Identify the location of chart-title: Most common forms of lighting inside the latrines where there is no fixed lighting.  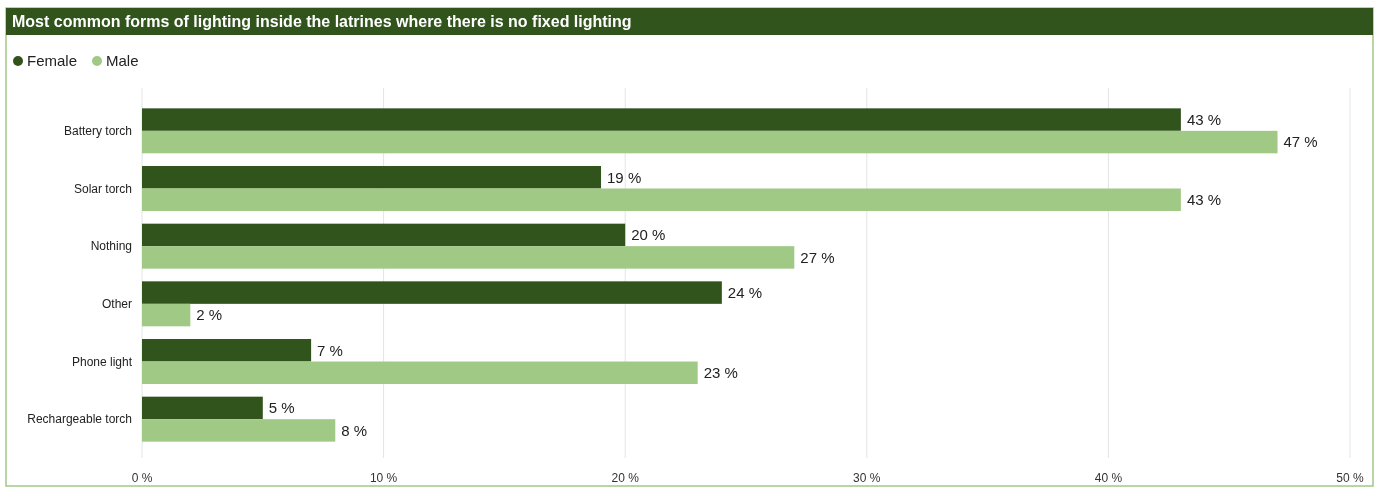
(322, 21).